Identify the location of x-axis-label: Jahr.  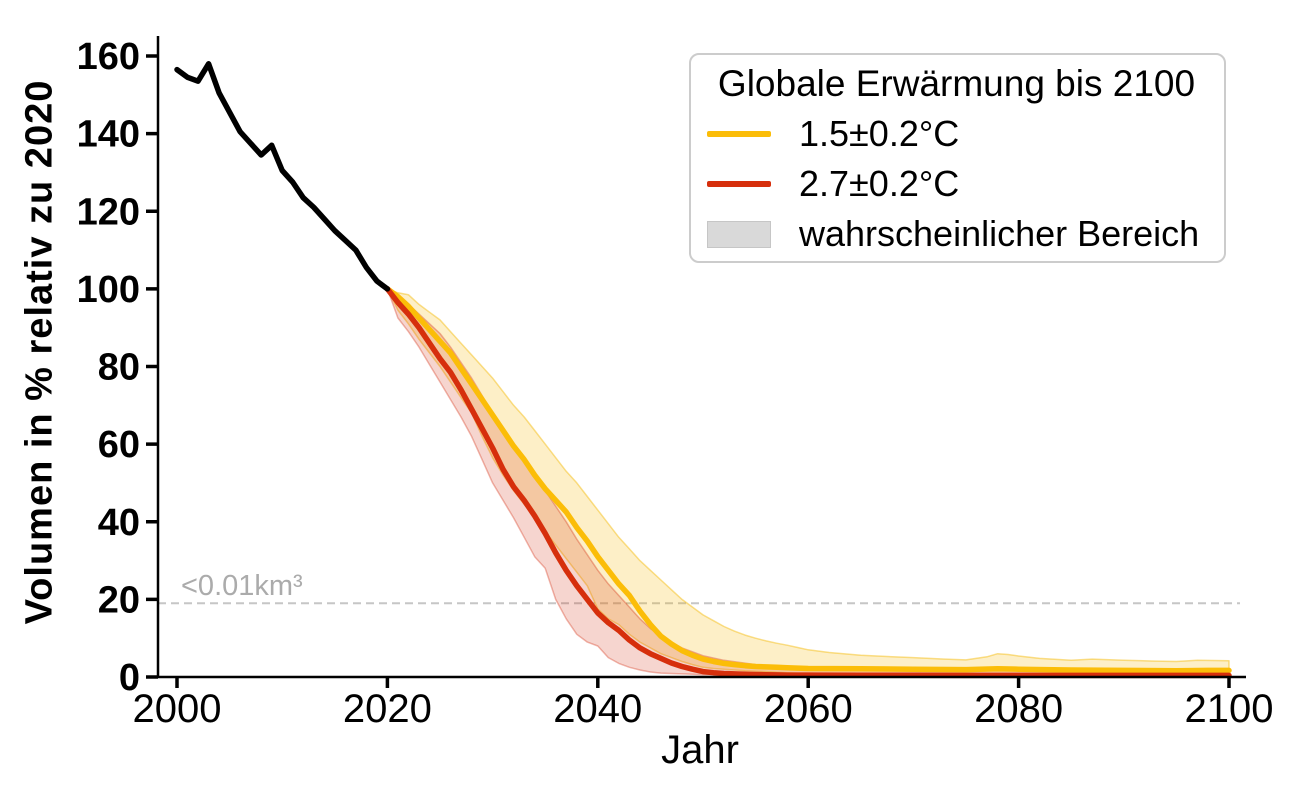
(700, 750).